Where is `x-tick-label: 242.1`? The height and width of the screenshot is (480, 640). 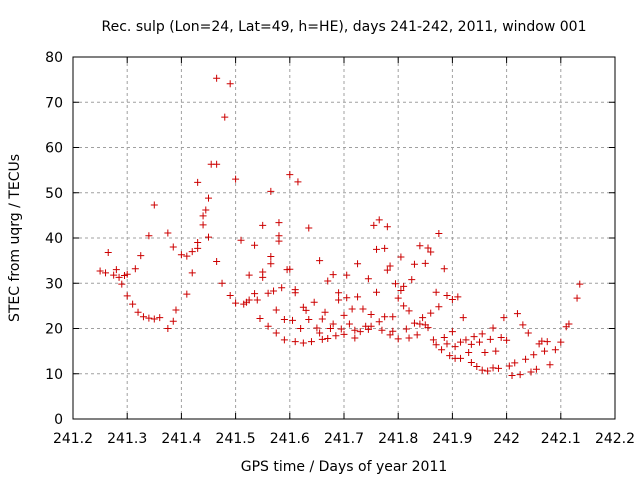 x-tick-label: 242.1 is located at coordinates (561, 439).